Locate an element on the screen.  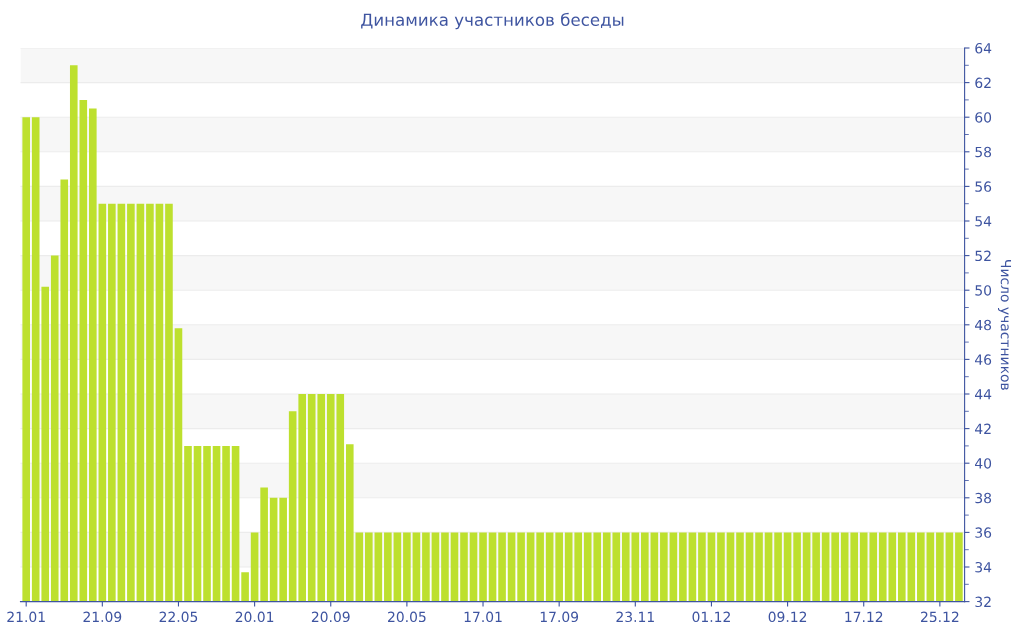
y-tick-label: 42 is located at coordinates (983, 428).